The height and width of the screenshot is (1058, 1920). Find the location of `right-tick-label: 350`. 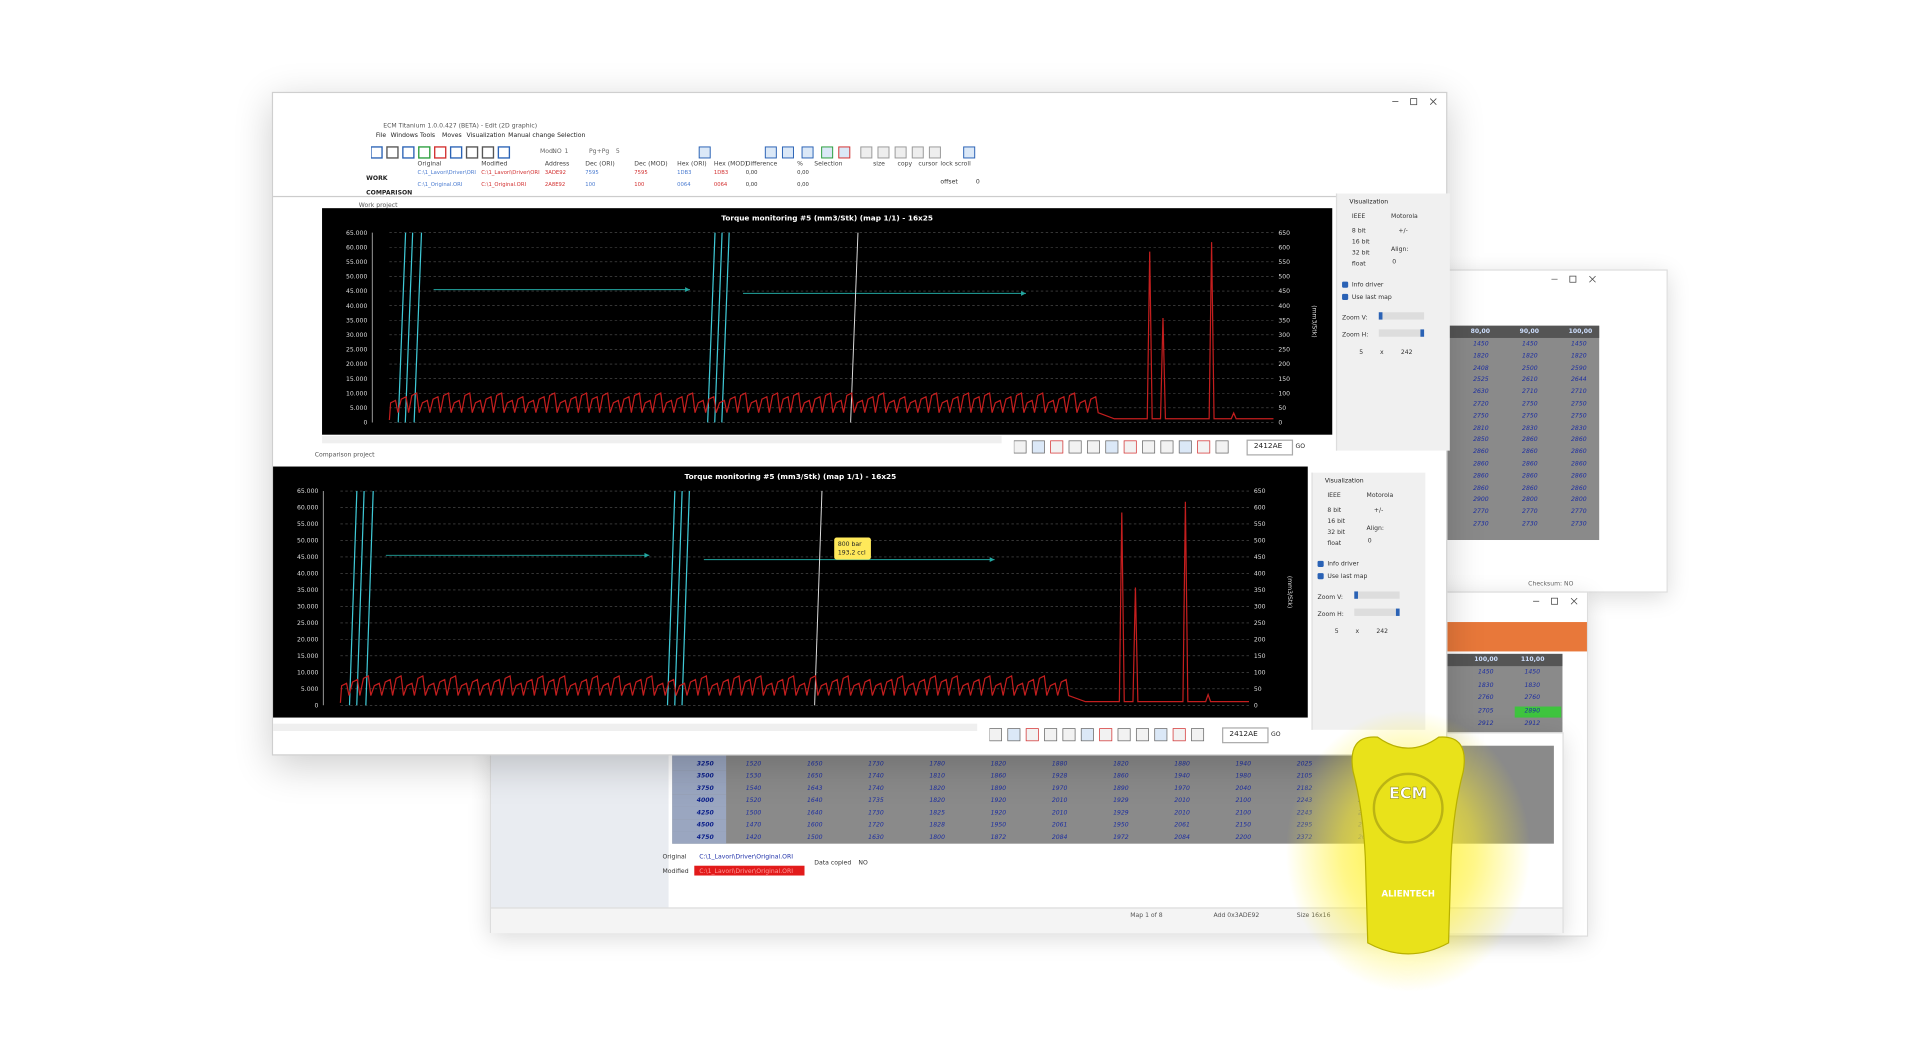

right-tick-label: 350 is located at coordinates (1284, 320).